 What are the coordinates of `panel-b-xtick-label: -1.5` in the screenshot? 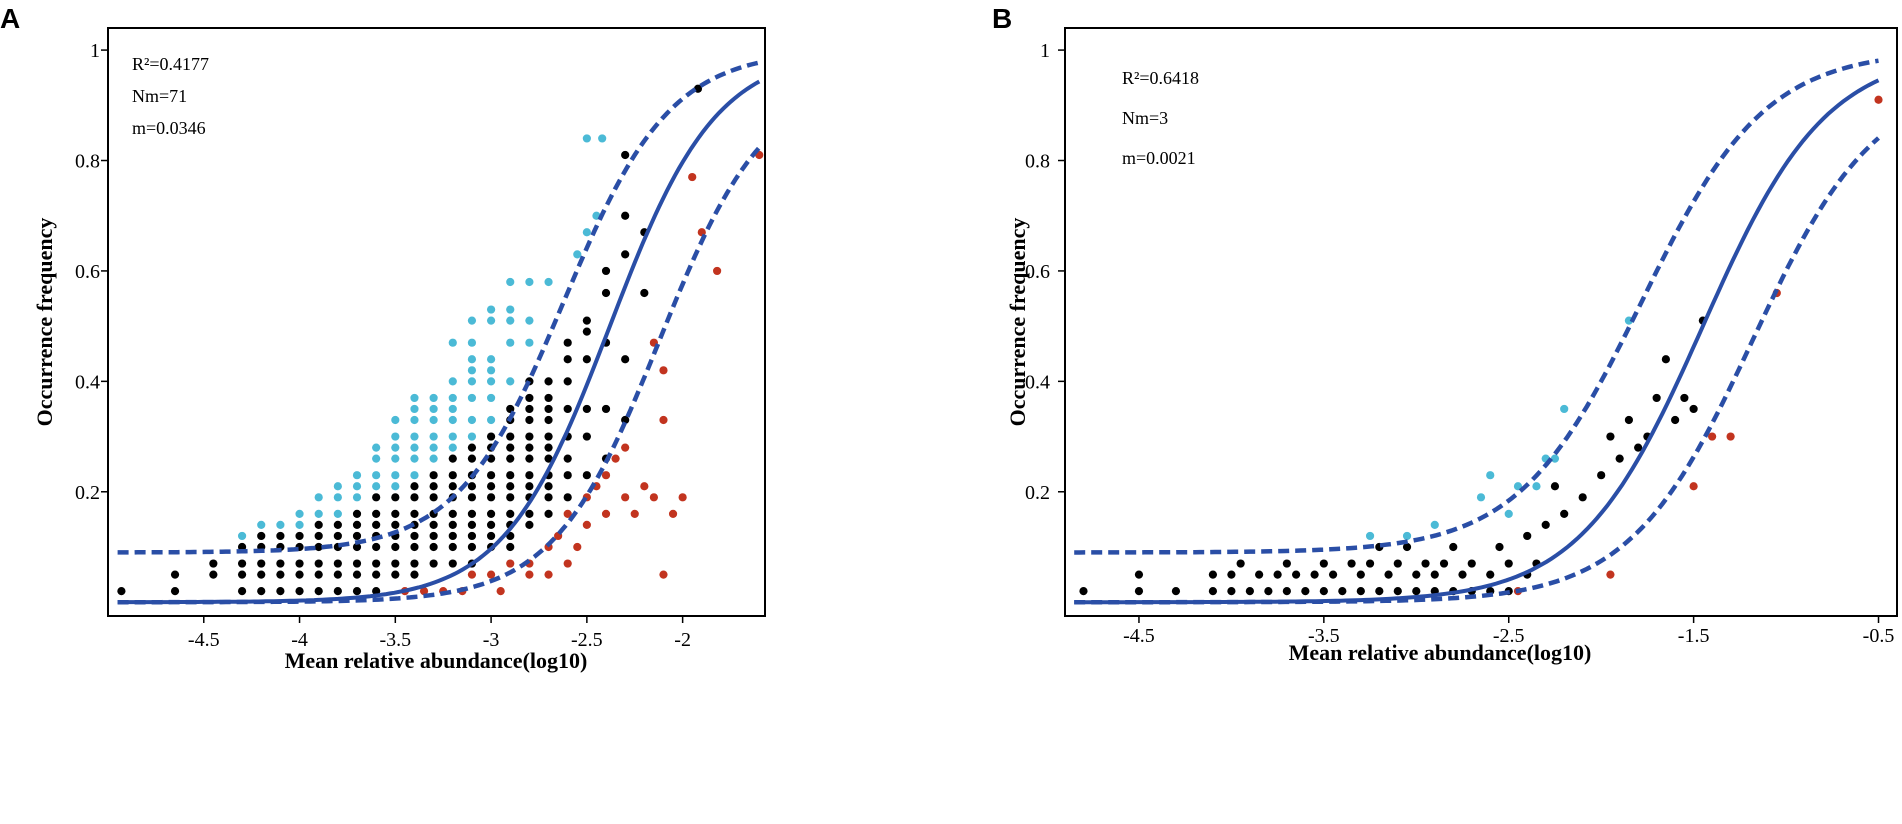 It's located at (1694, 636).